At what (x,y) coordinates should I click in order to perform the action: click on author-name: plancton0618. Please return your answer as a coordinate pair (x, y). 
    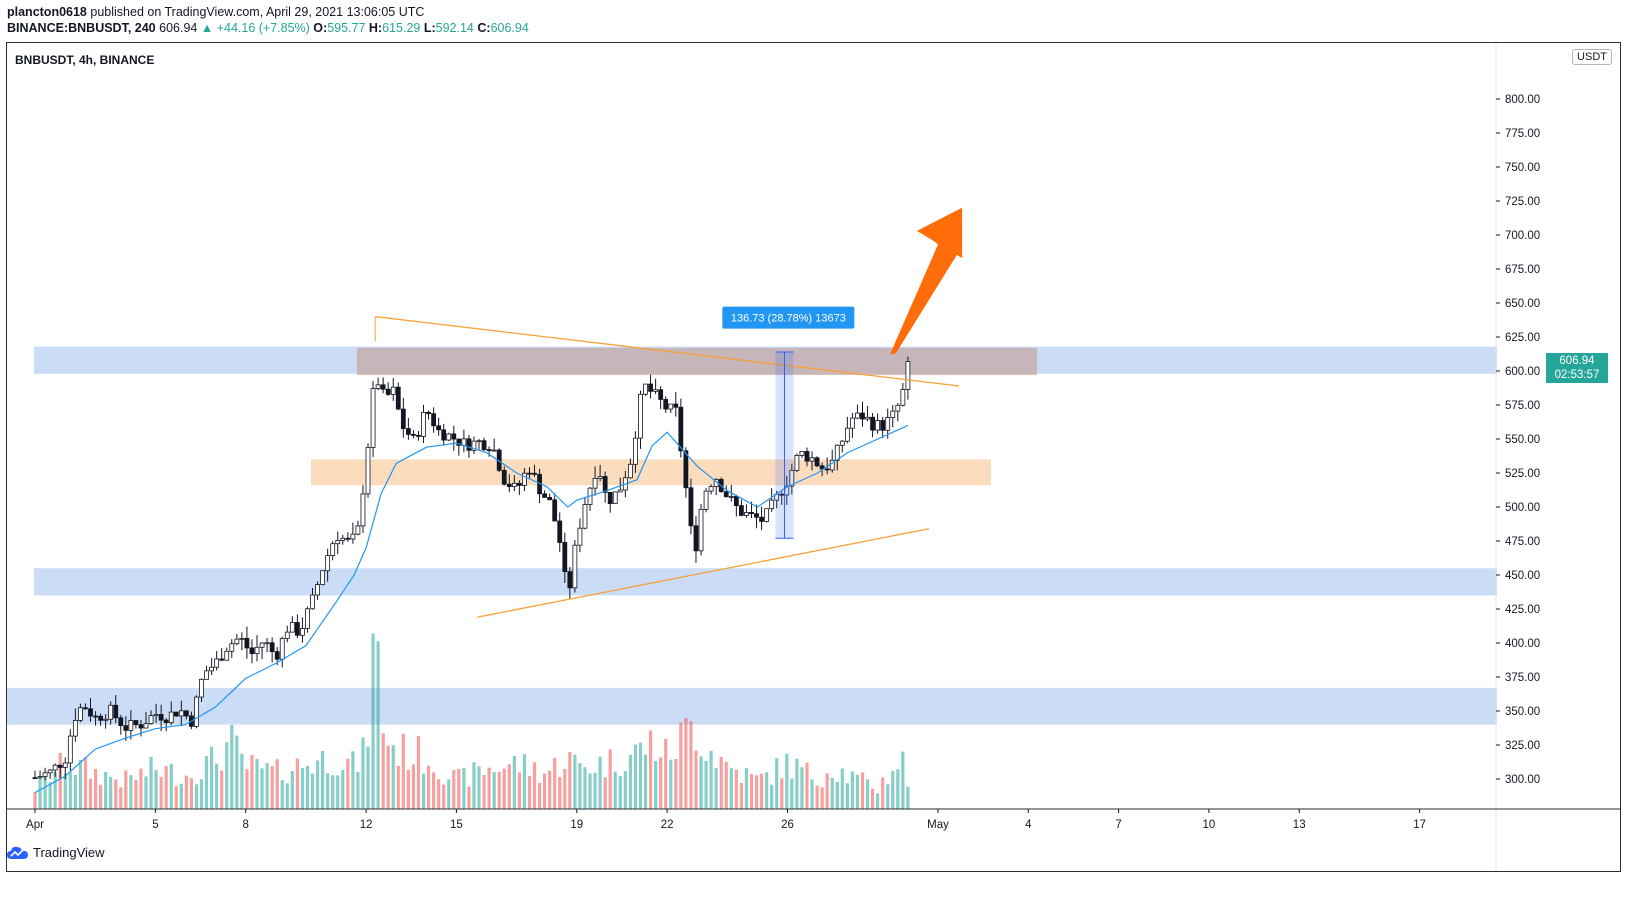
    Looking at the image, I should click on (47, 12).